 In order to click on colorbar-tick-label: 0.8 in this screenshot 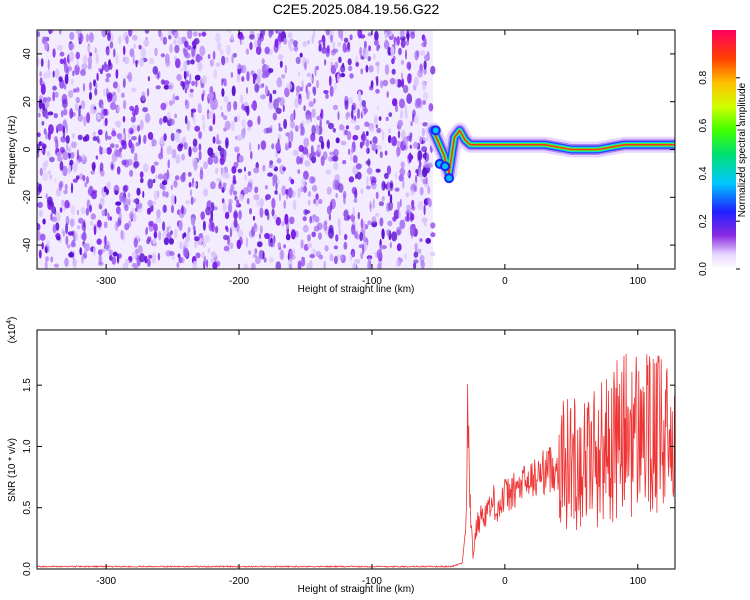, I will do `click(703, 77)`.